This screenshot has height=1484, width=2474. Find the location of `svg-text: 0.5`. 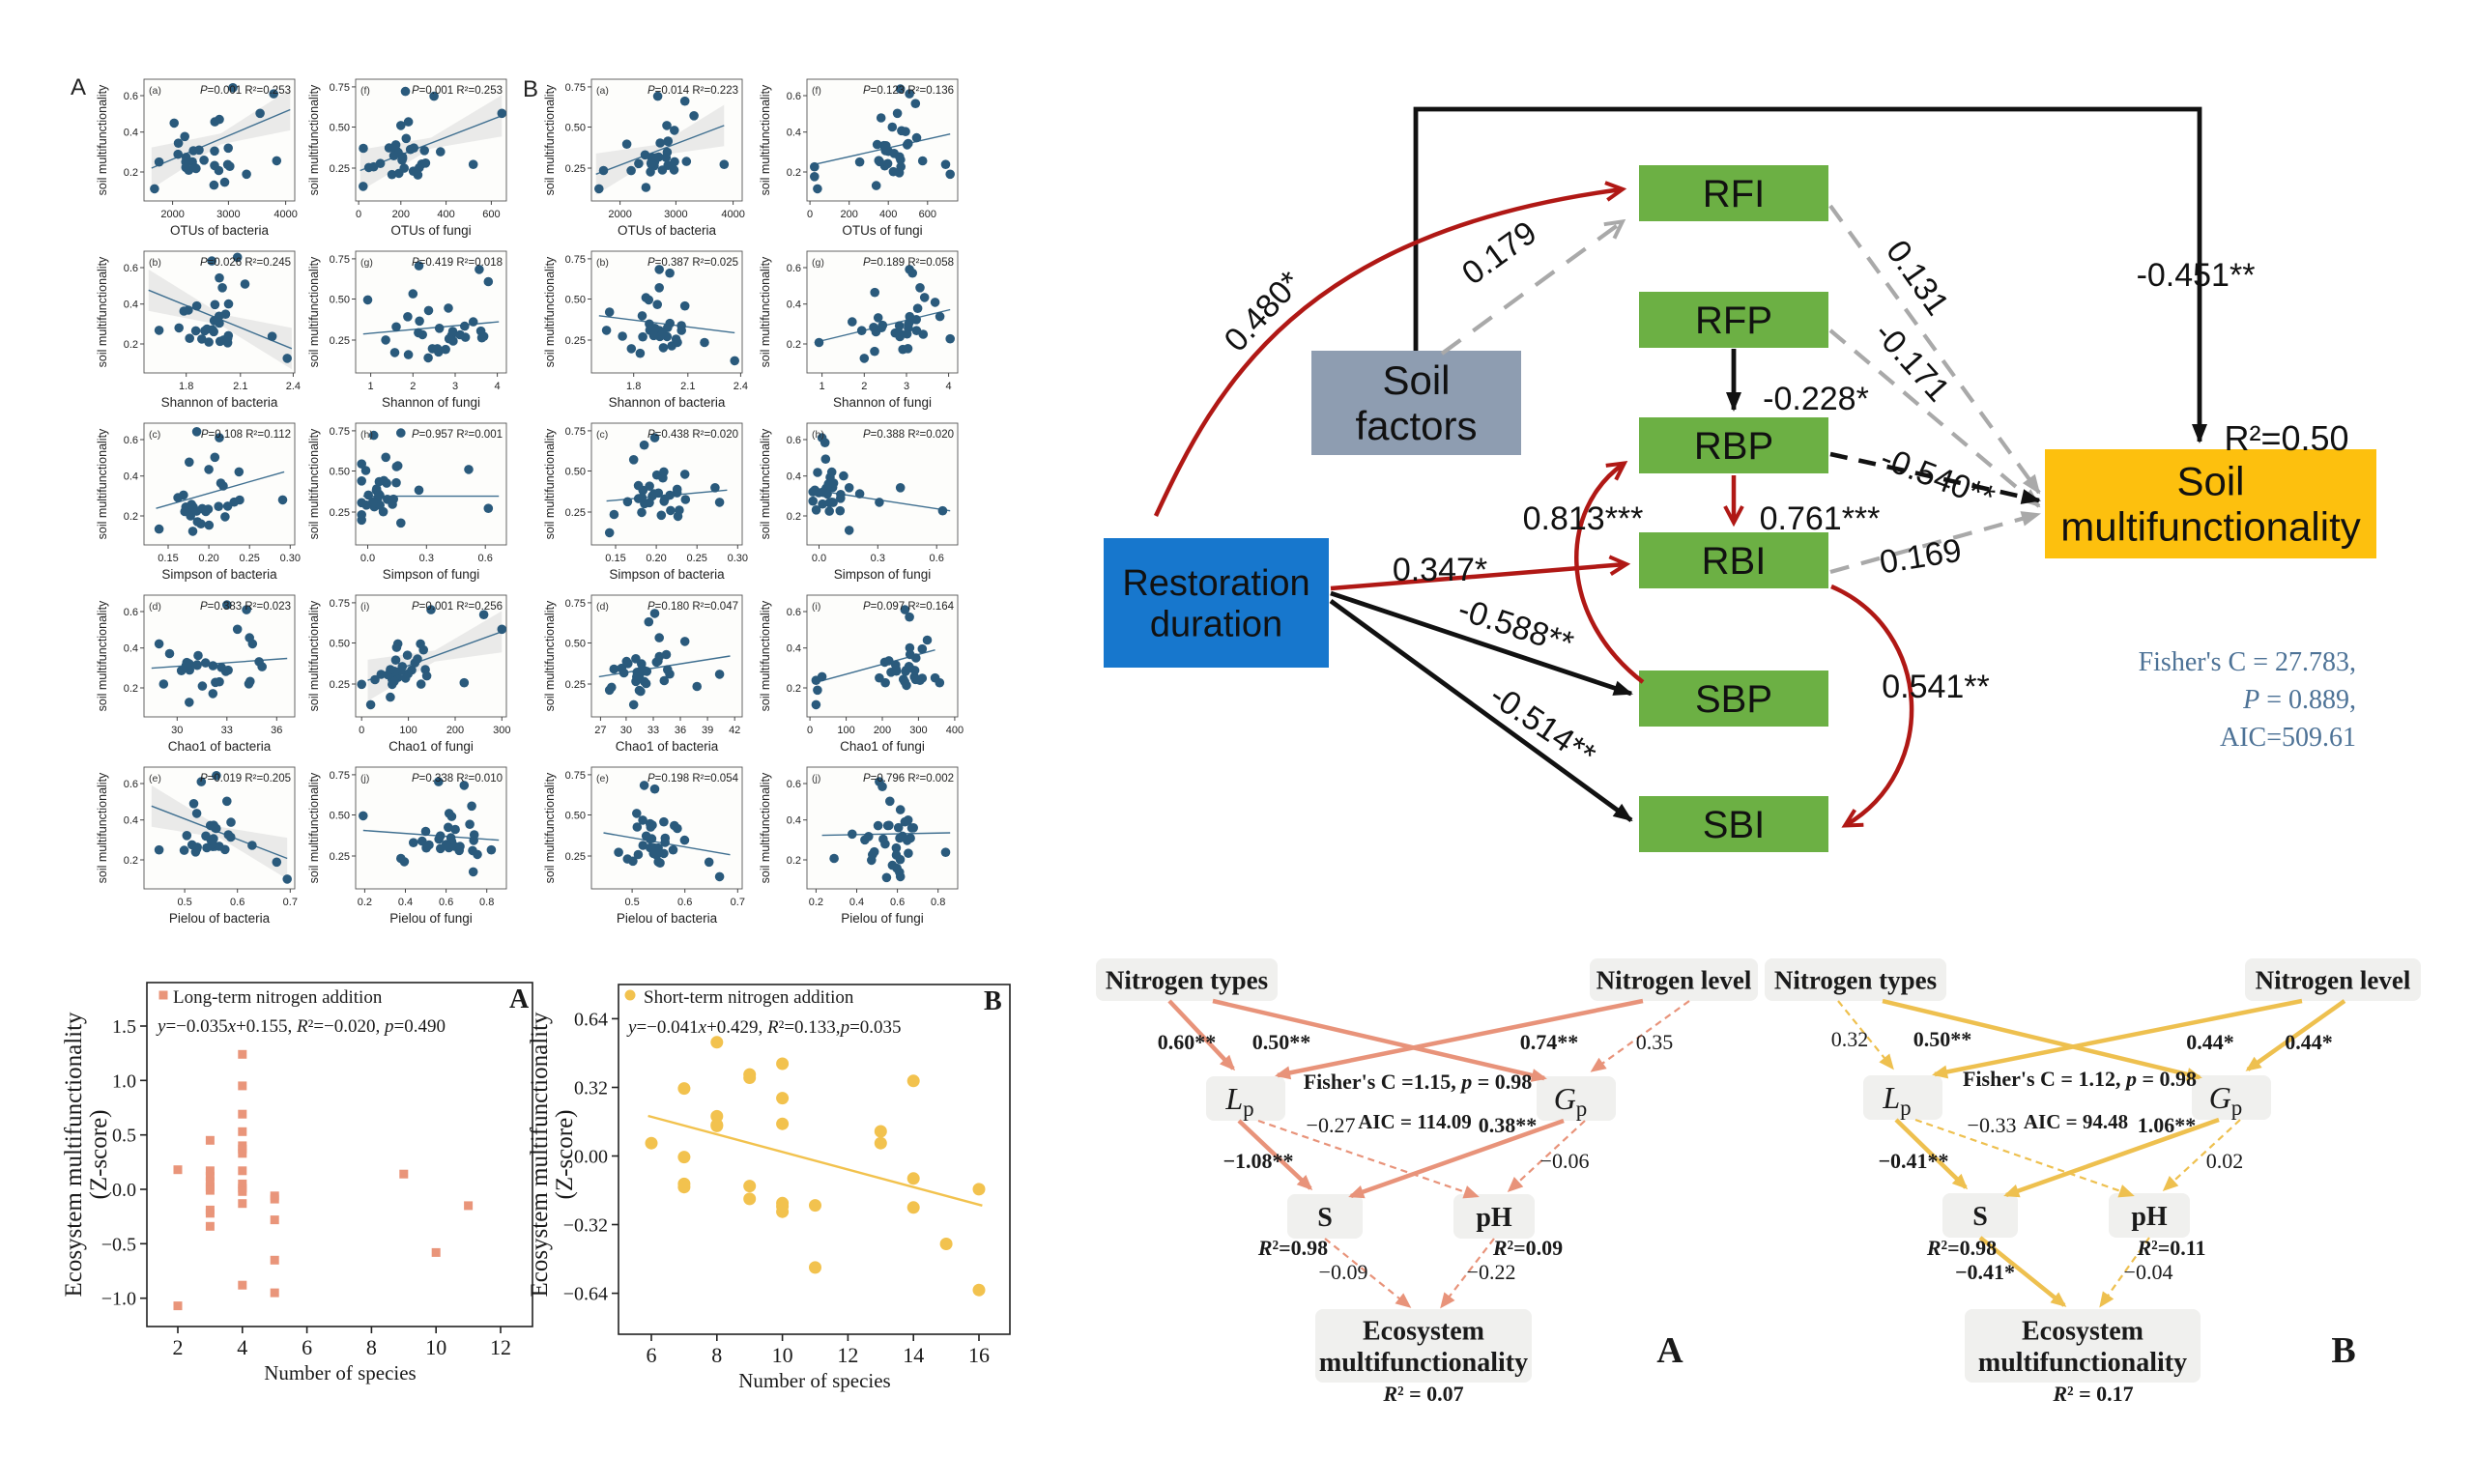

svg-text: 0.5 is located at coordinates (184, 903).